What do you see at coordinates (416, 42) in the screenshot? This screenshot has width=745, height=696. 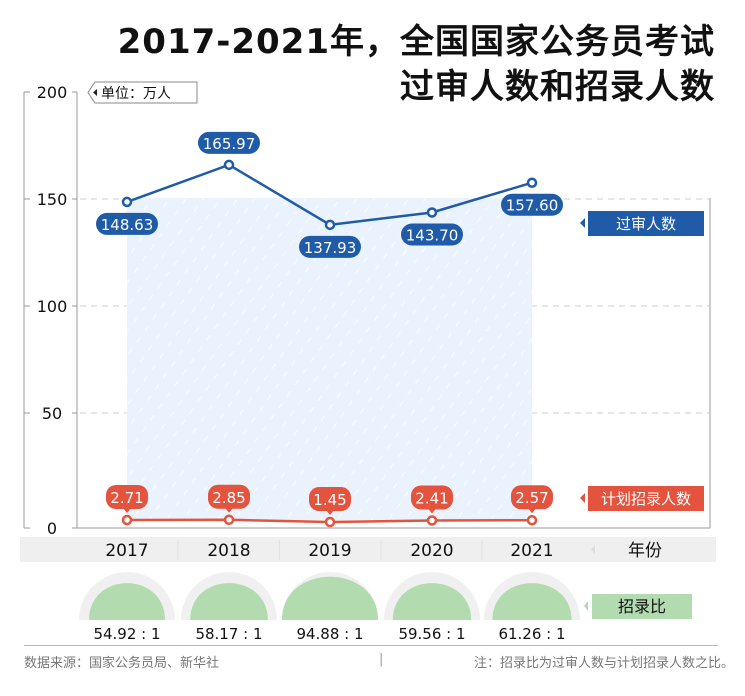 I see `title-line-1: 2017-2021年，全国国家公务员考试` at bounding box center [416, 42].